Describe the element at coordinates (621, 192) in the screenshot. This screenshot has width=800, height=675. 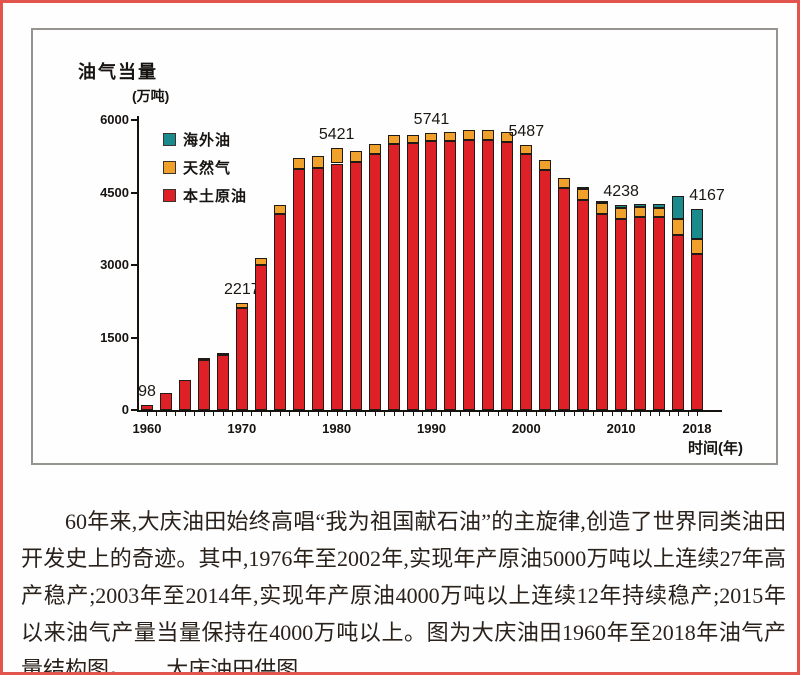
I see `bar-value-label: 4238` at that location.